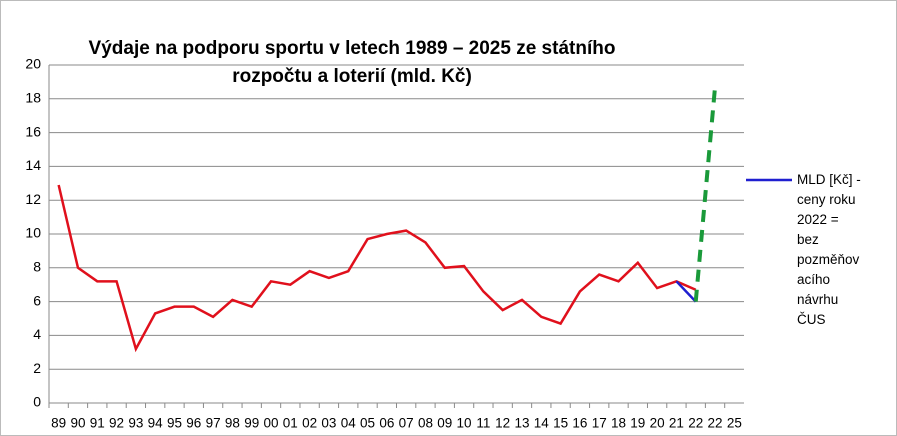  Describe the element at coordinates (193, 423) in the screenshot. I see `x-tick-label: 96` at that location.